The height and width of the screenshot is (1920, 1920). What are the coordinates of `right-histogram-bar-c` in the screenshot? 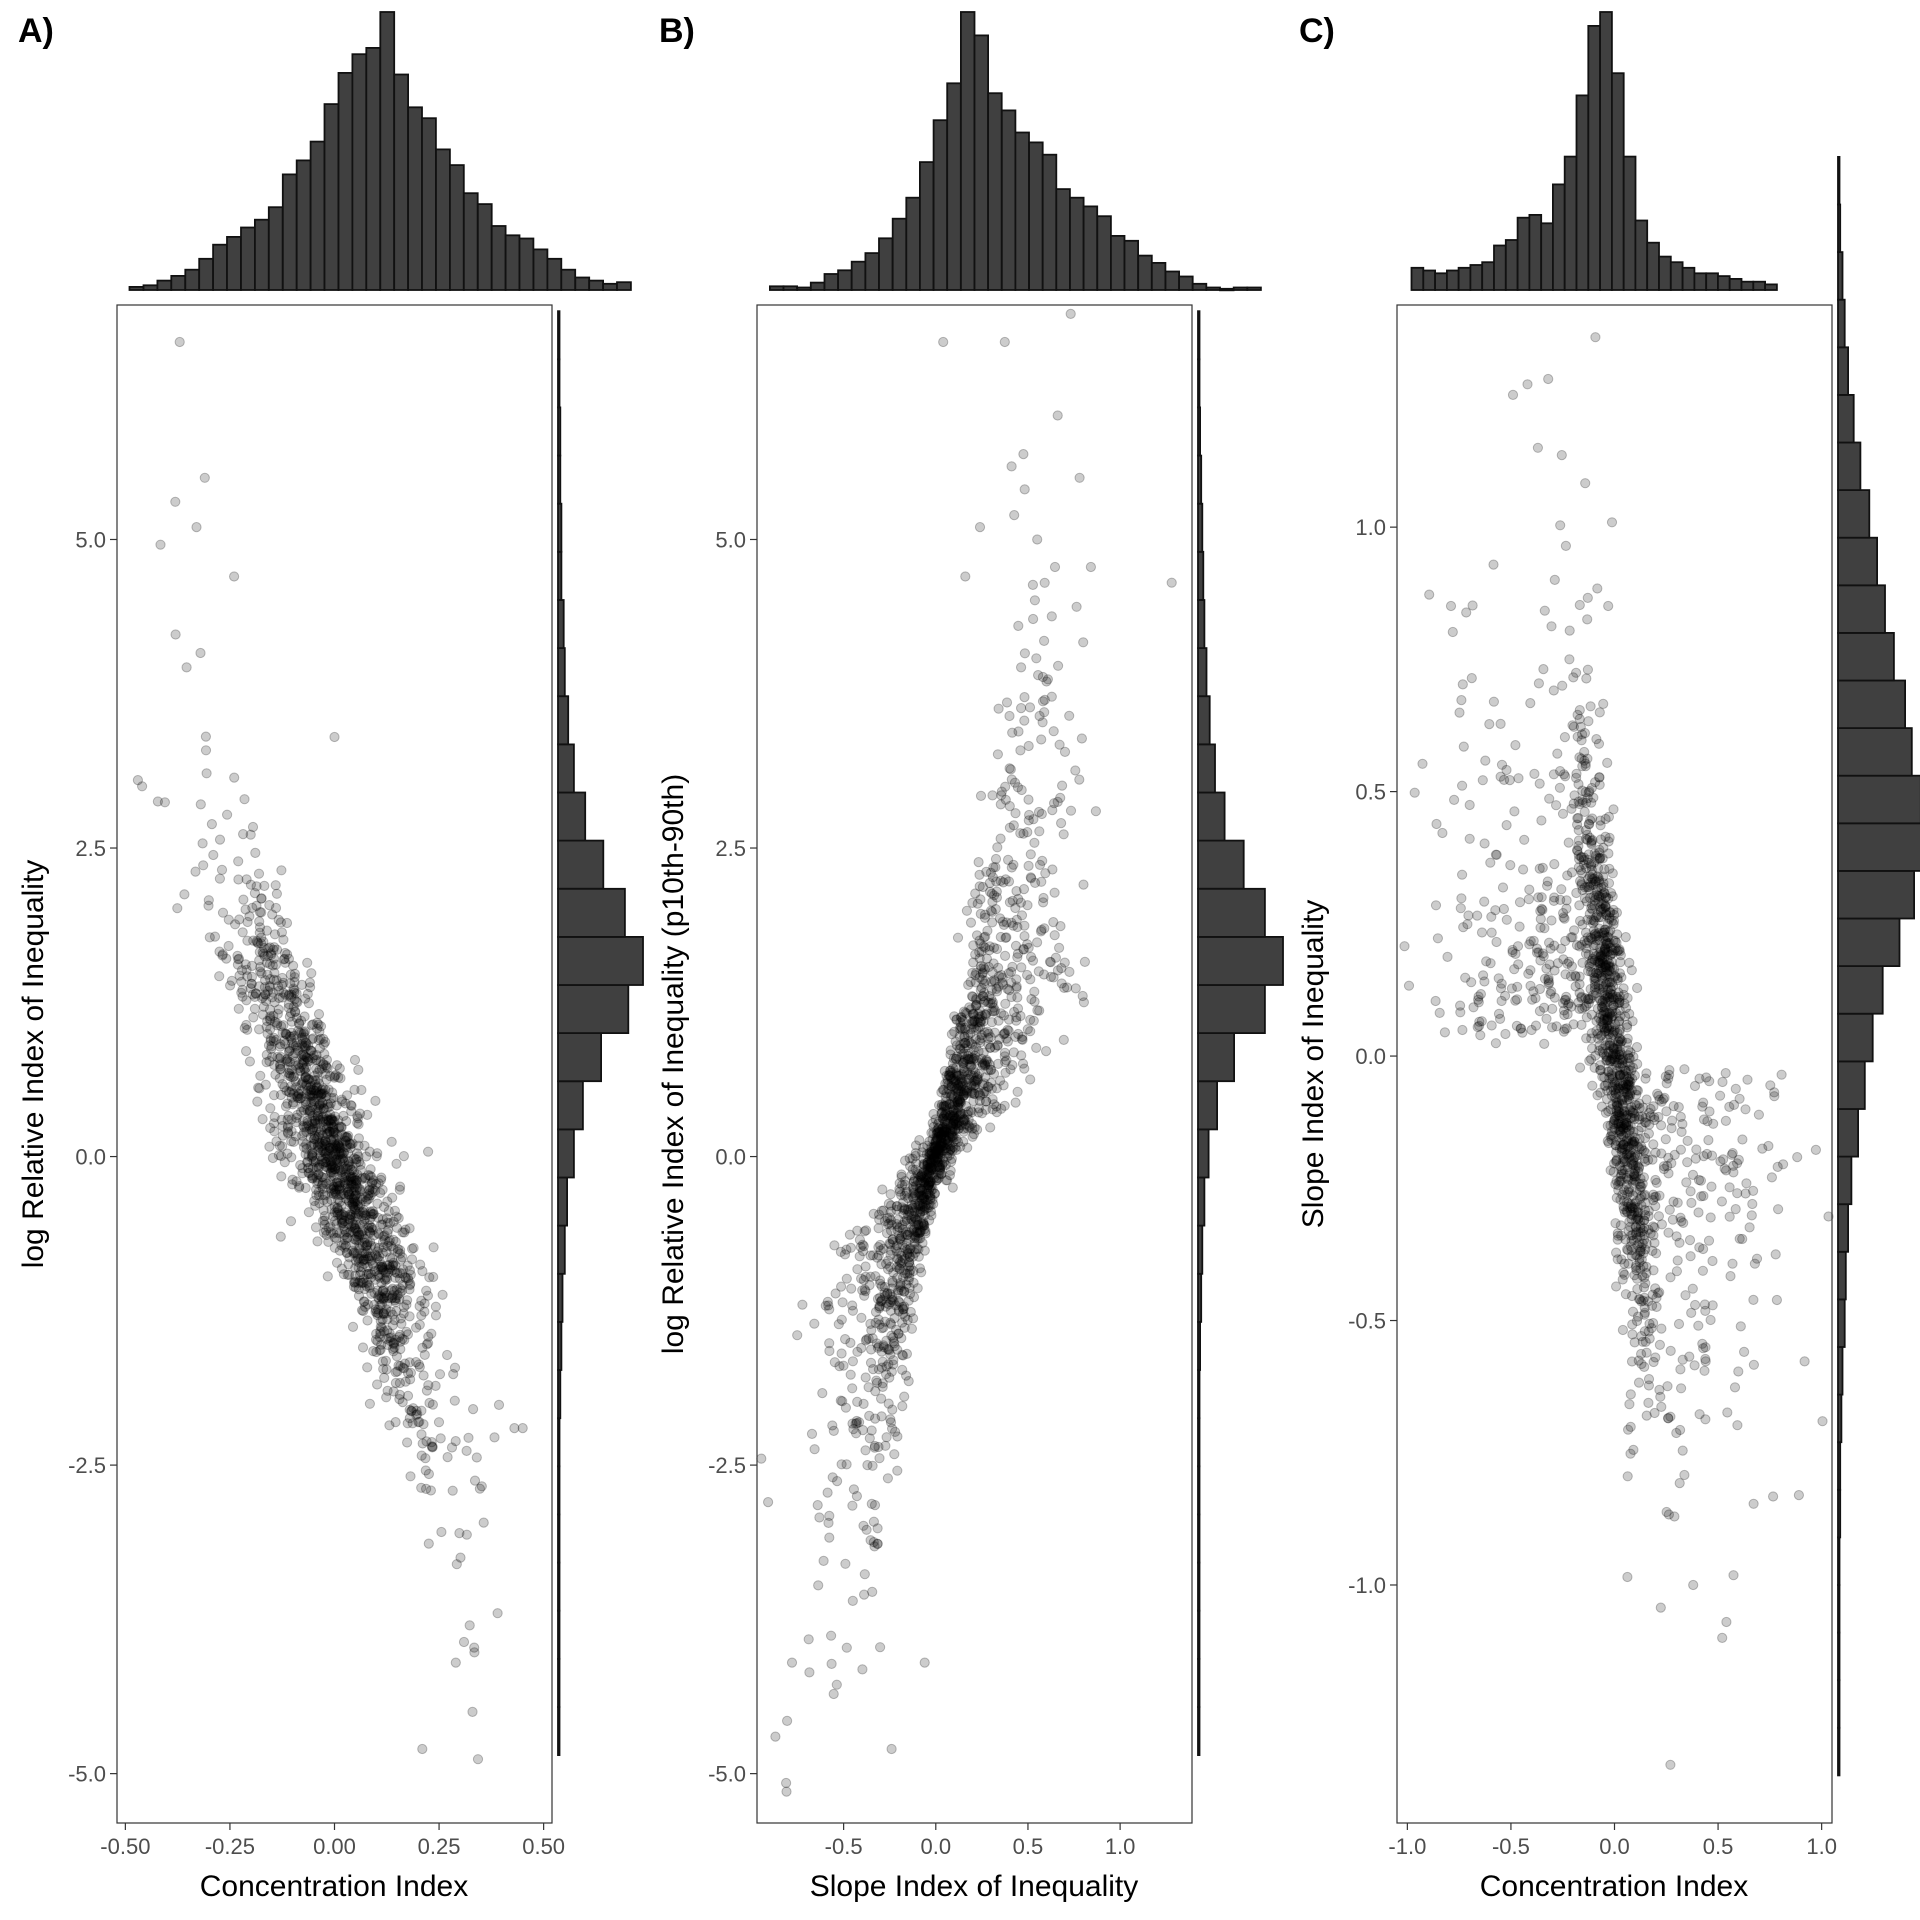 It's located at (1839, 180).